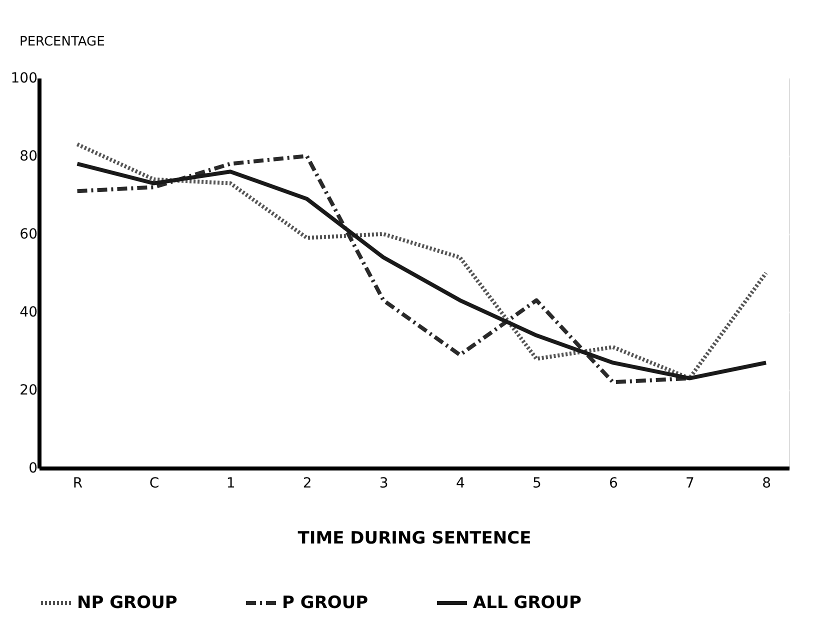  Describe the element at coordinates (29, 234) in the screenshot. I see `y-tick-label: 60` at that location.